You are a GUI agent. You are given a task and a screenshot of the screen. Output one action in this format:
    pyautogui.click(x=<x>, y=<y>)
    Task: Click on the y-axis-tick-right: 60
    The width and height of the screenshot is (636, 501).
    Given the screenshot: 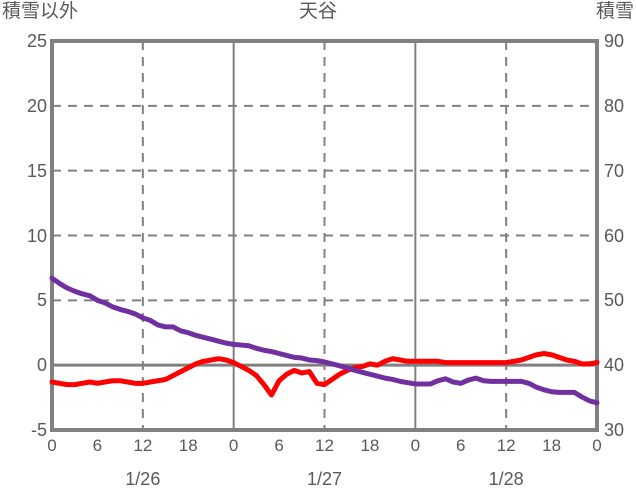 What is the action you would take?
    pyautogui.click(x=614, y=235)
    